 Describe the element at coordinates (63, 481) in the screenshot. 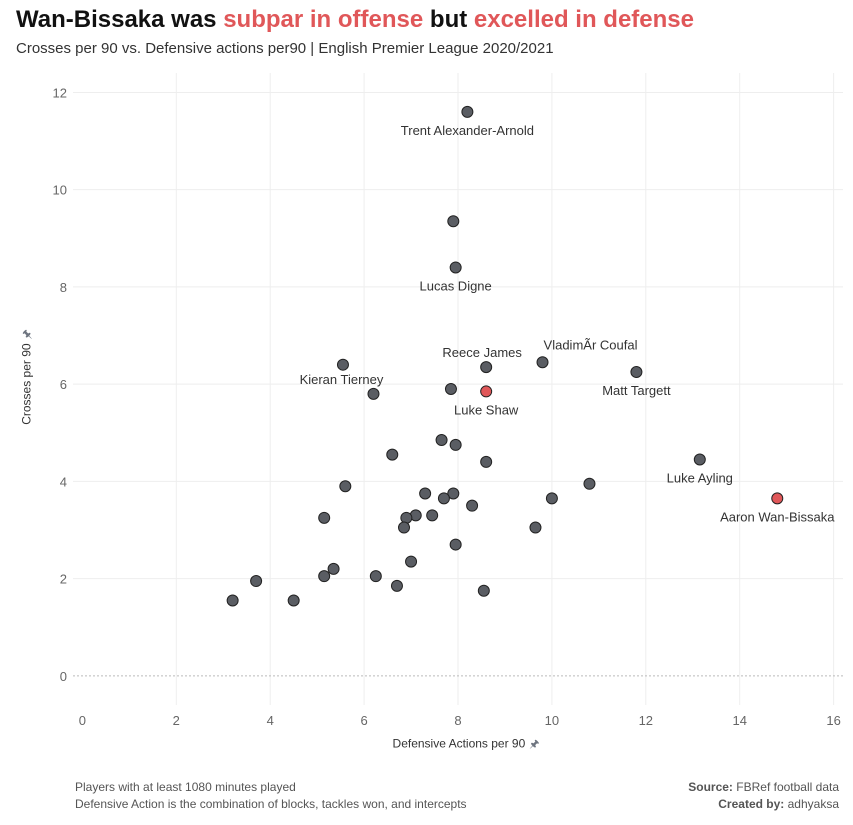

I see `y-tick-label: 4` at that location.